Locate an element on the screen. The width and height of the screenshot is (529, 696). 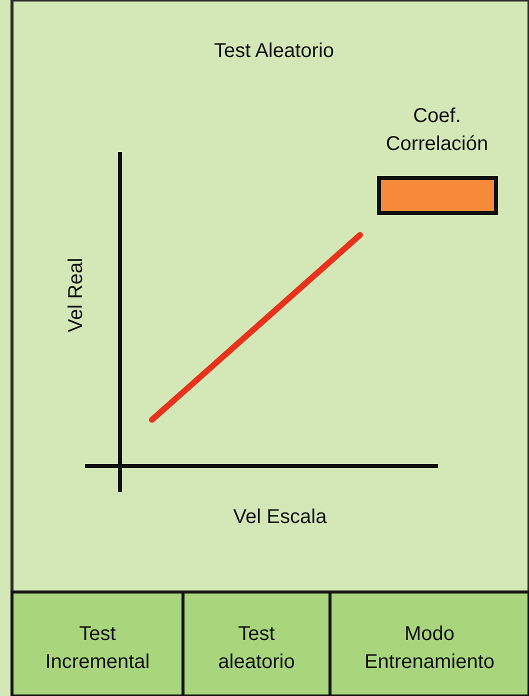
text: Test Incremental is located at coordinates (97, 648).